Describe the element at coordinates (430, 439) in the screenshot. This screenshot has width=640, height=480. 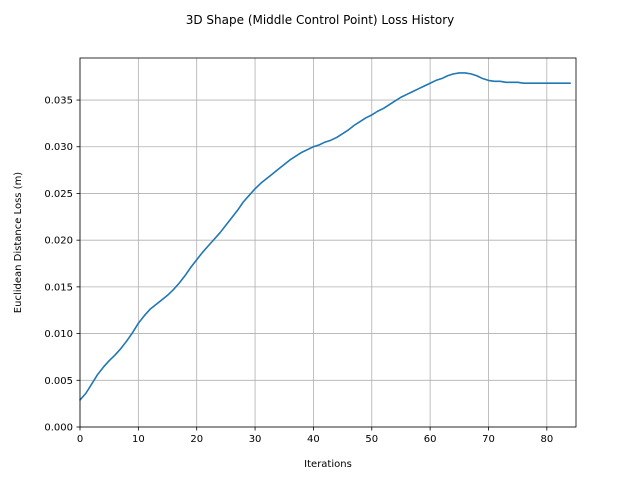
I see `x-tick-label: 60` at that location.